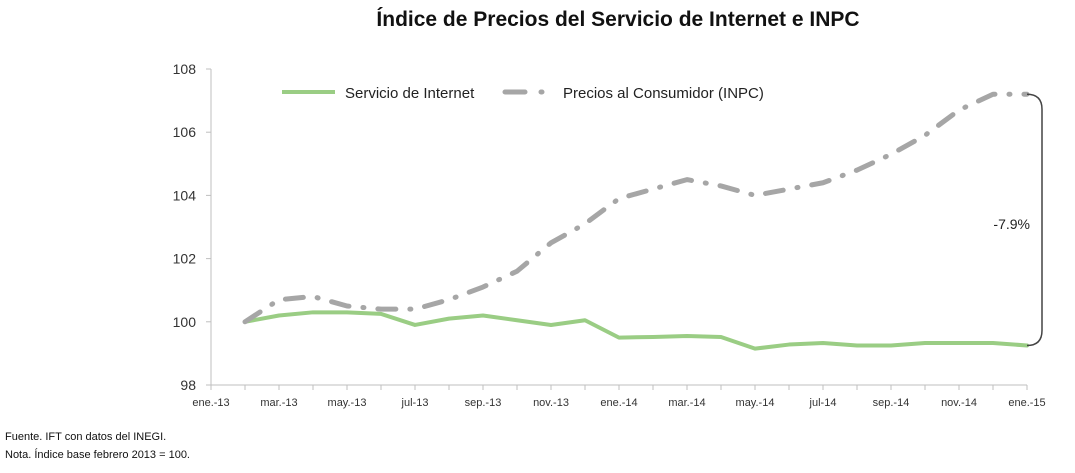 The height and width of the screenshot is (473, 1075). What do you see at coordinates (185, 195) in the screenshot?
I see `y-tick-label: 104` at bounding box center [185, 195].